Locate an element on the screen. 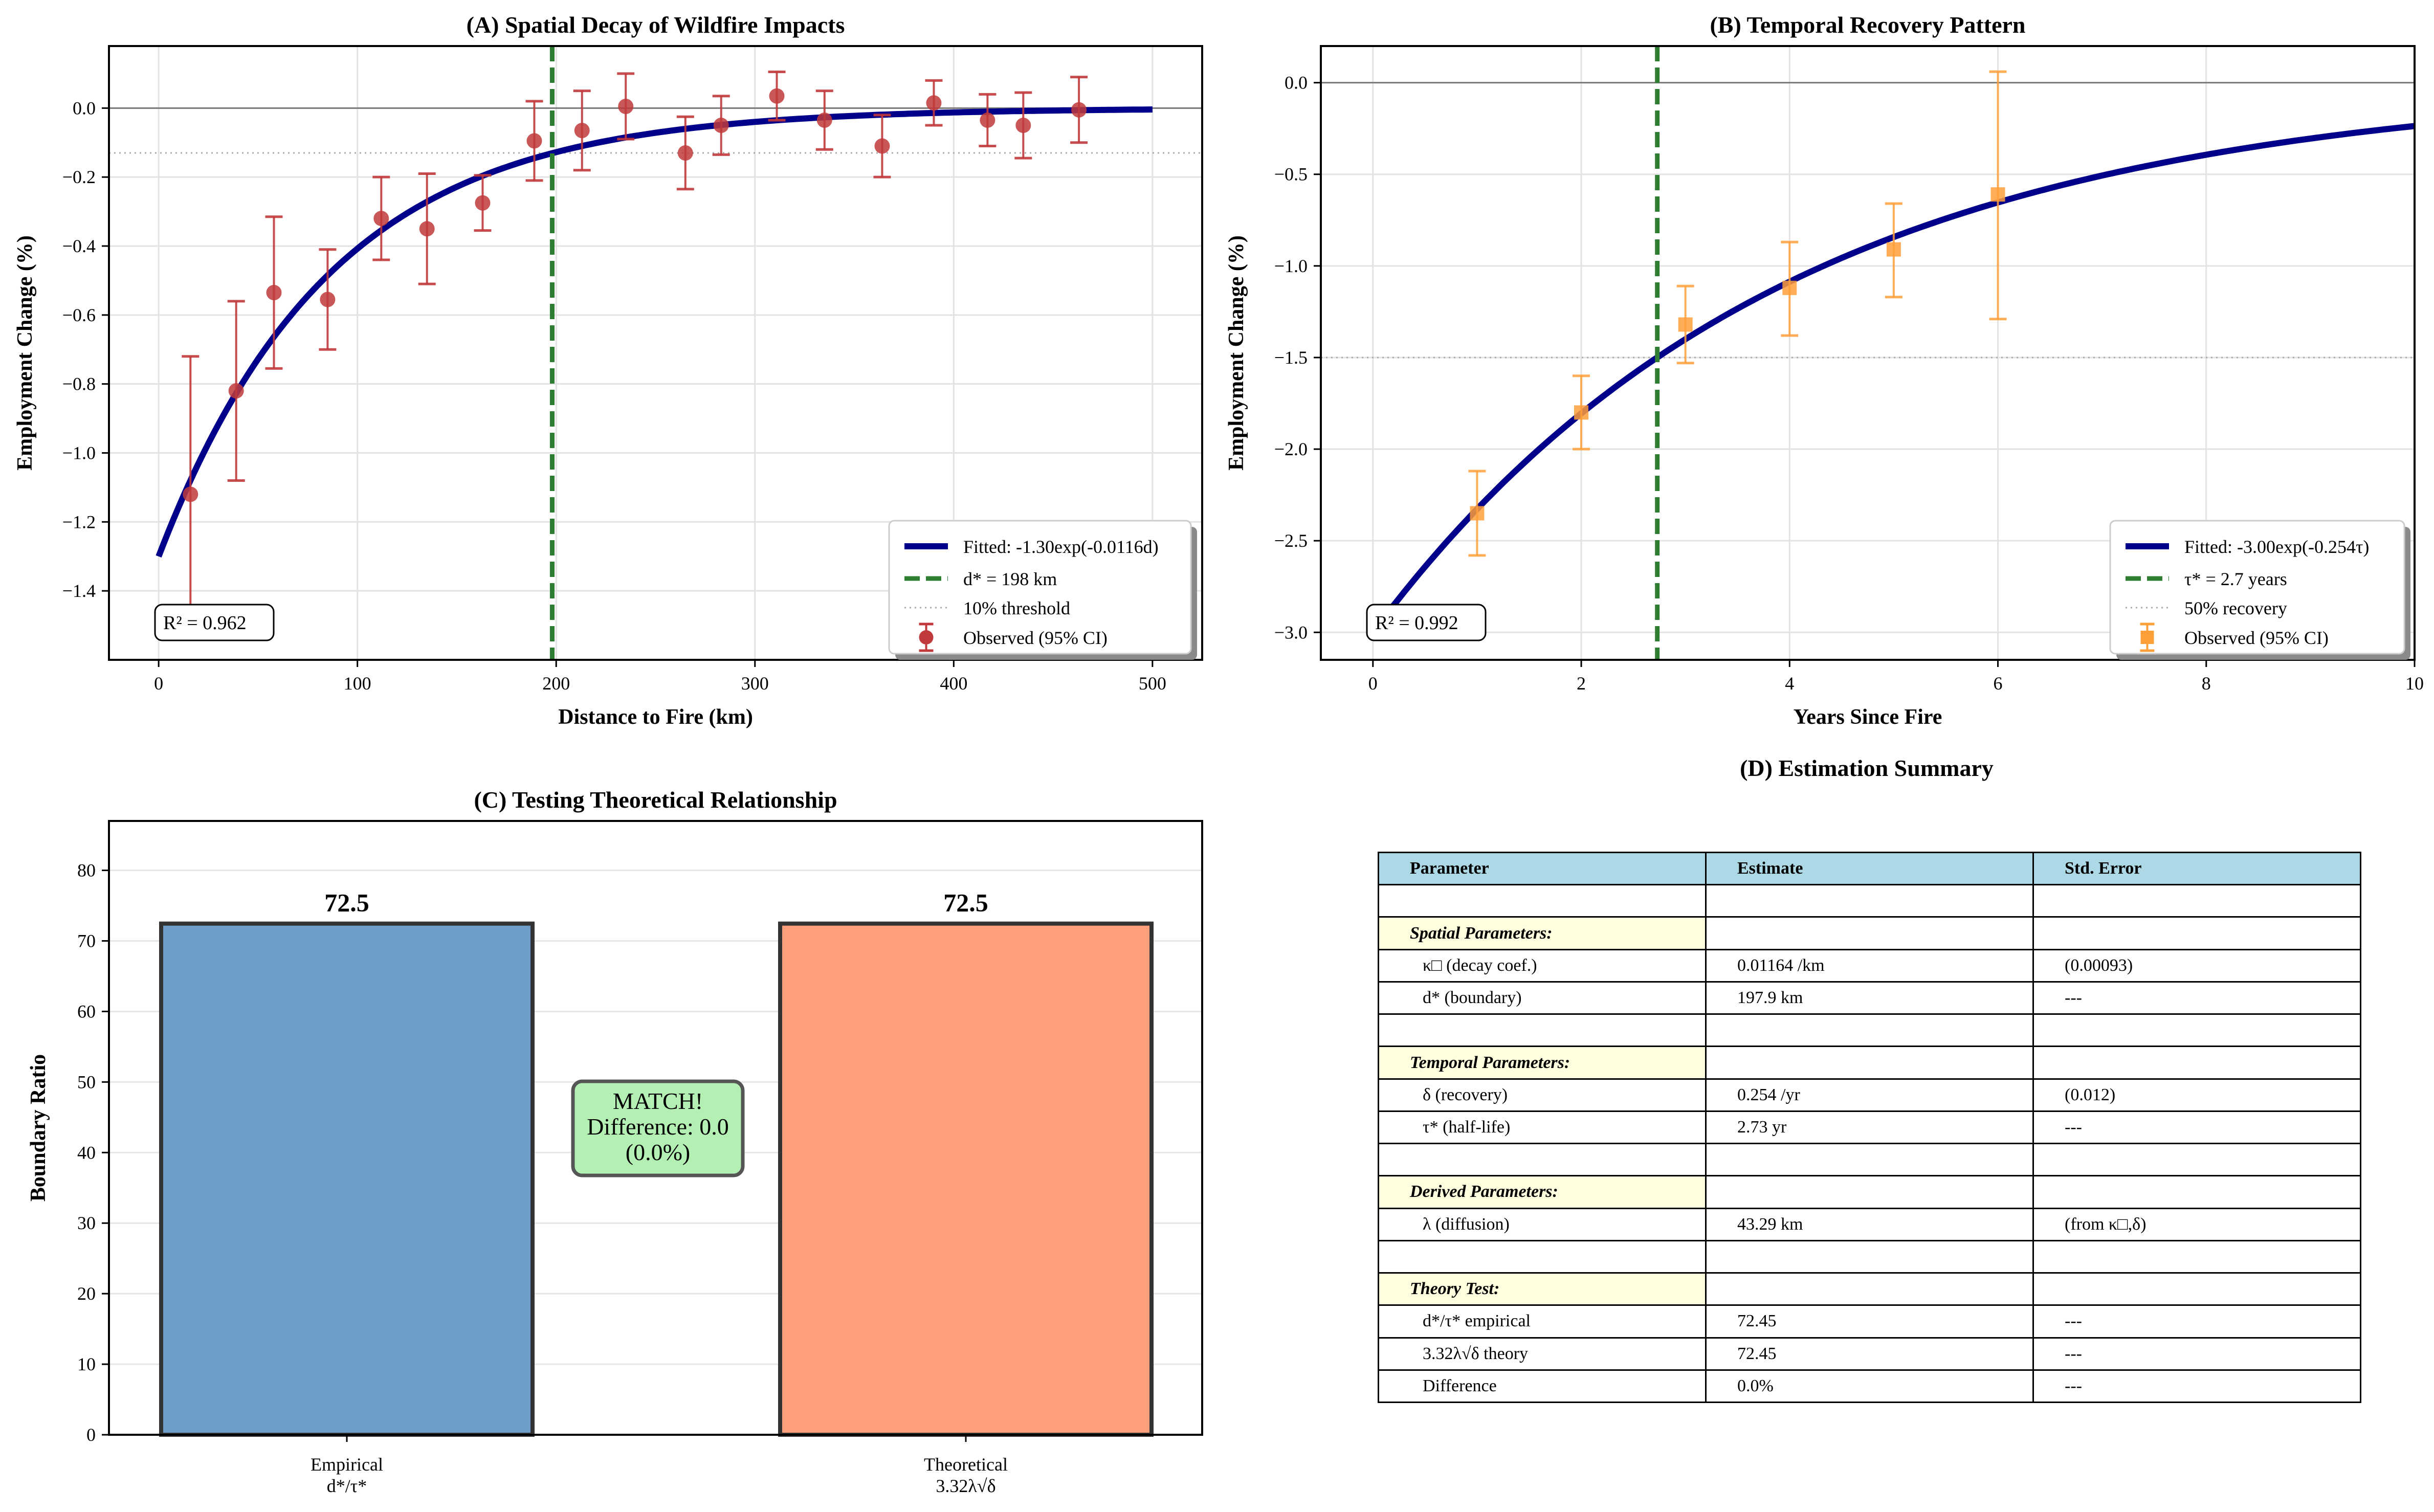 The height and width of the screenshot is (1512, 2434). estimate-cell: 2.73 yr is located at coordinates (1870, 1128).